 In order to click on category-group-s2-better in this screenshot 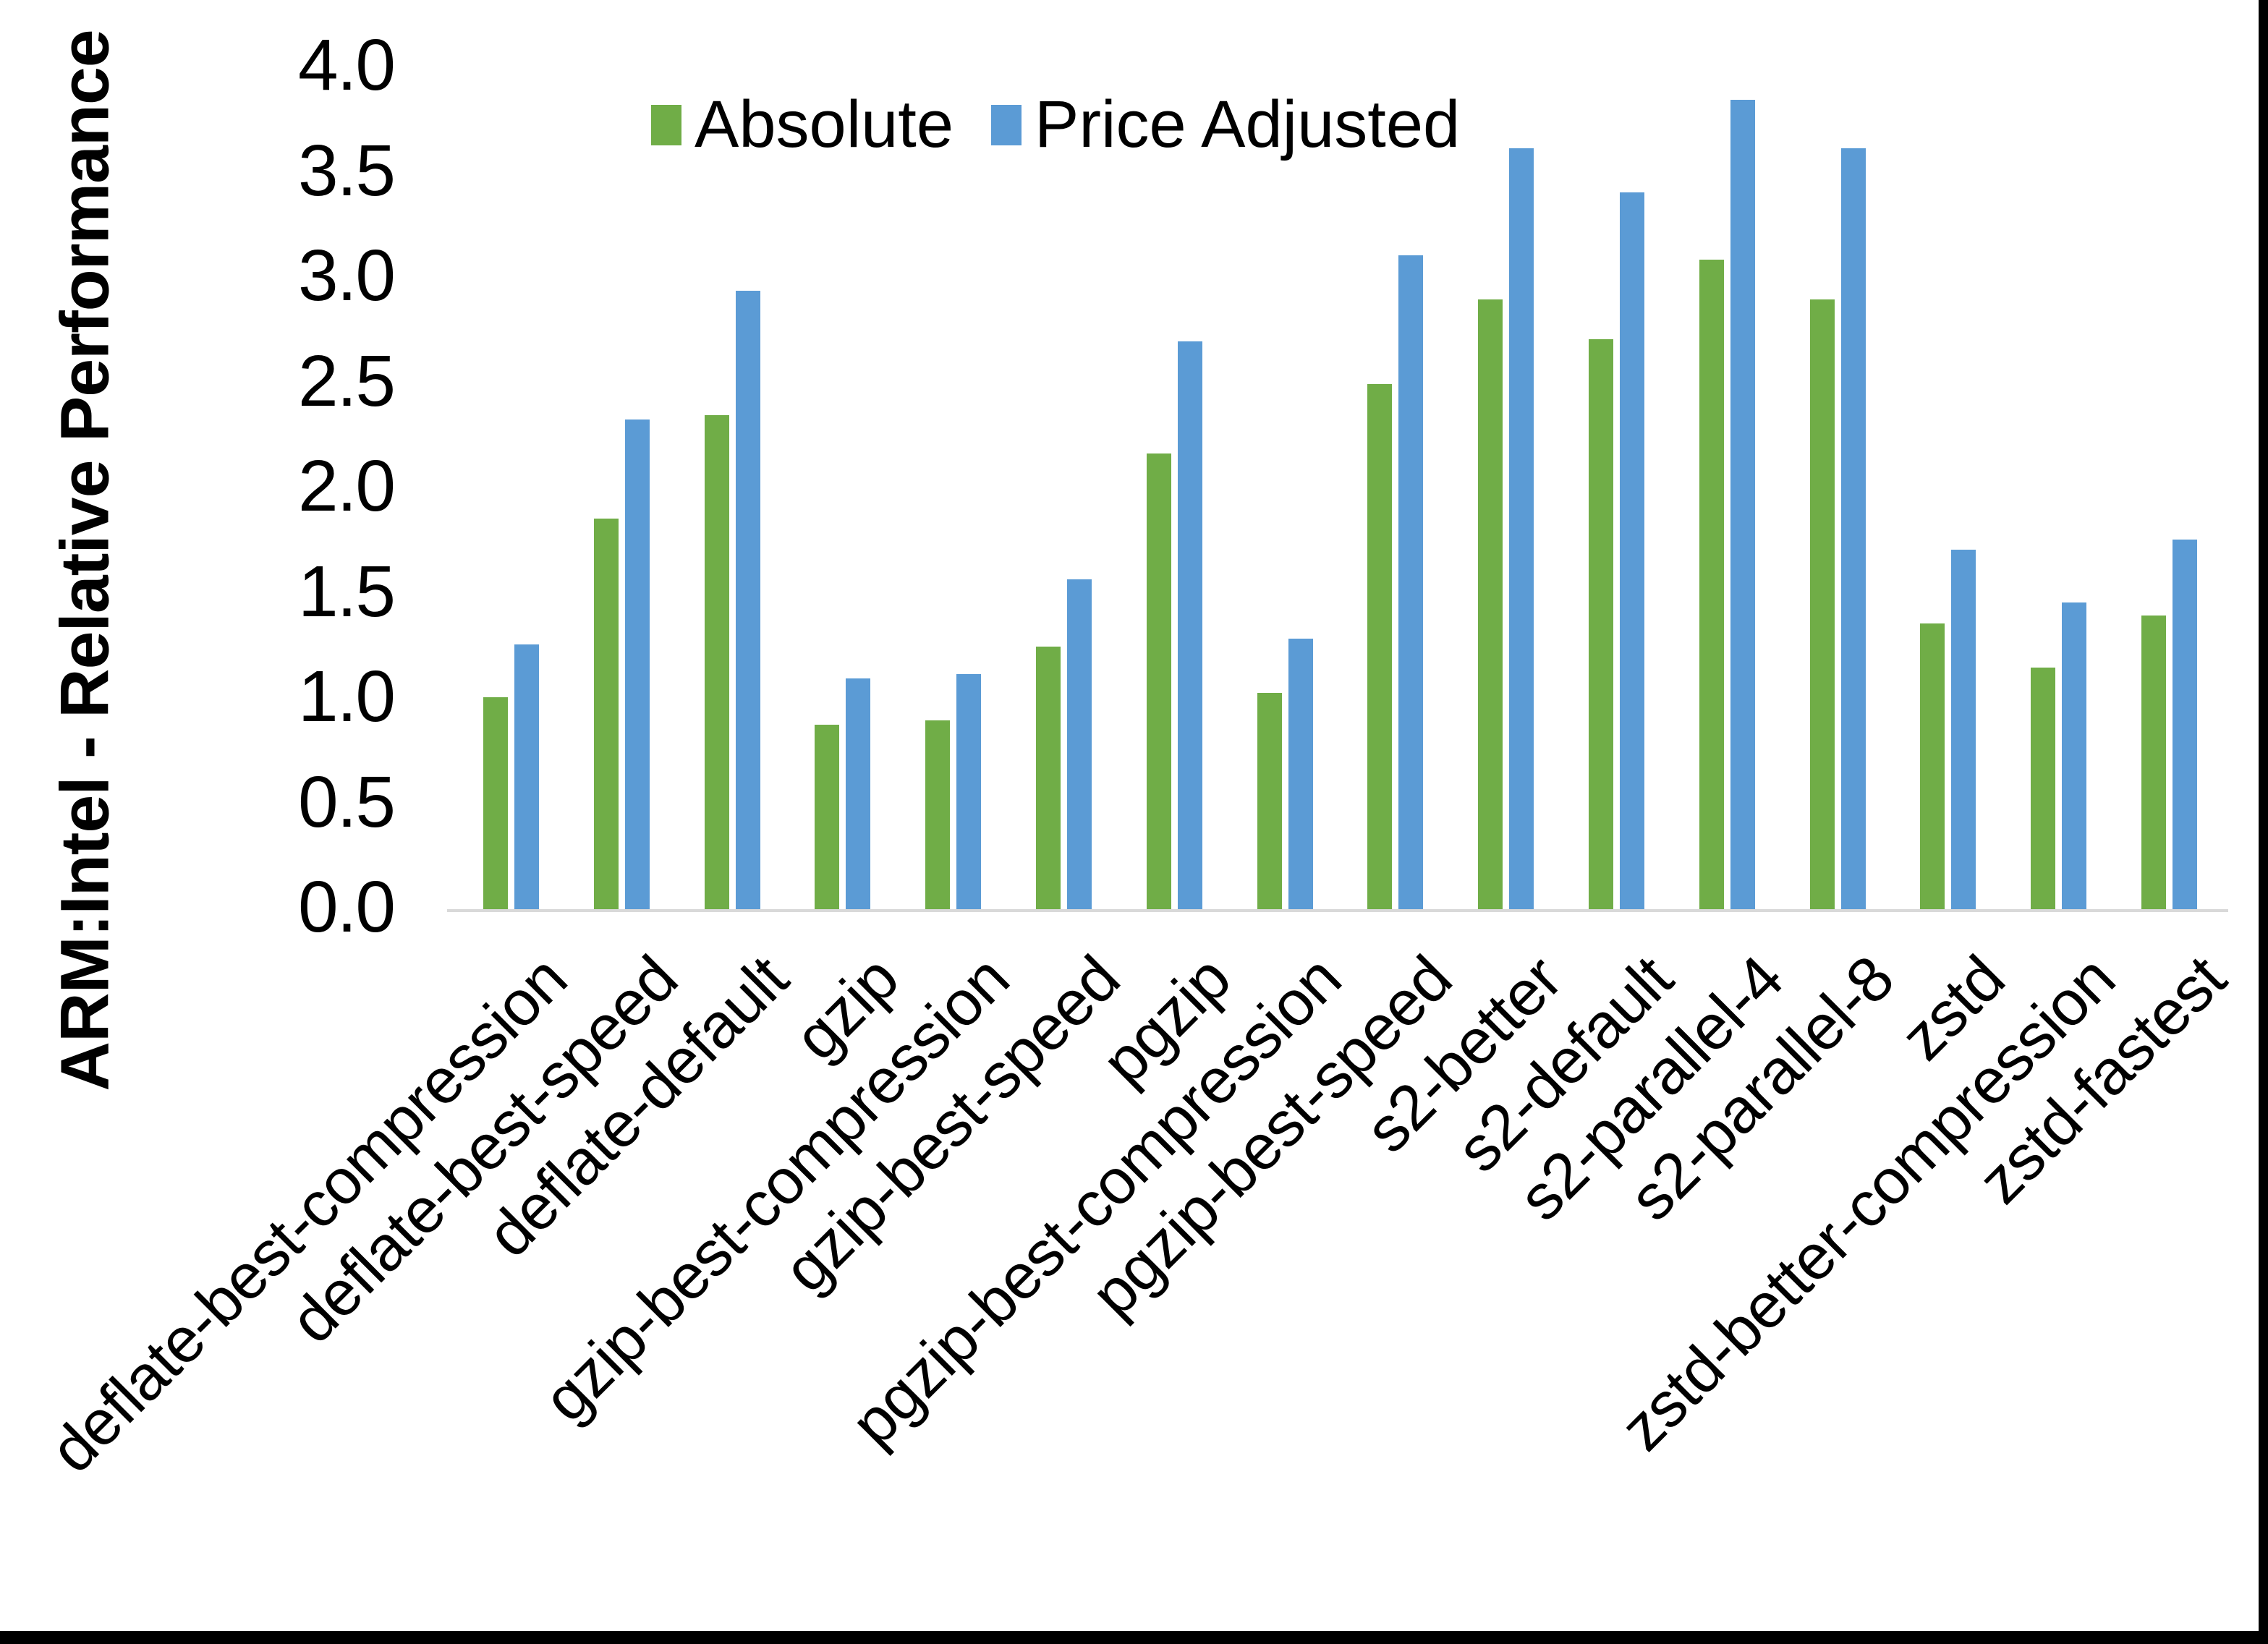, I will do `click(1506, 489)`.